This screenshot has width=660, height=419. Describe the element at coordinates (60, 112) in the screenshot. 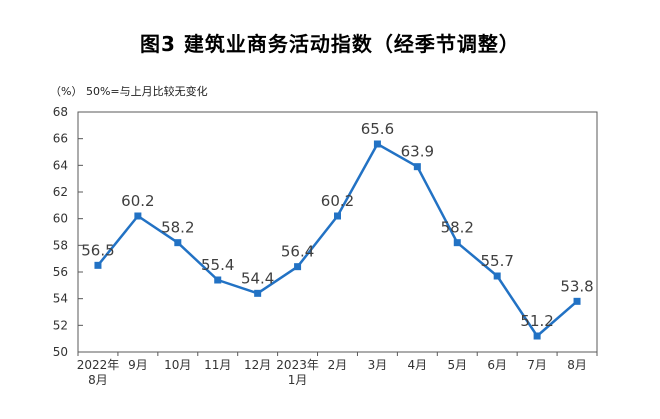

I see `y-tick-label: 68` at that location.